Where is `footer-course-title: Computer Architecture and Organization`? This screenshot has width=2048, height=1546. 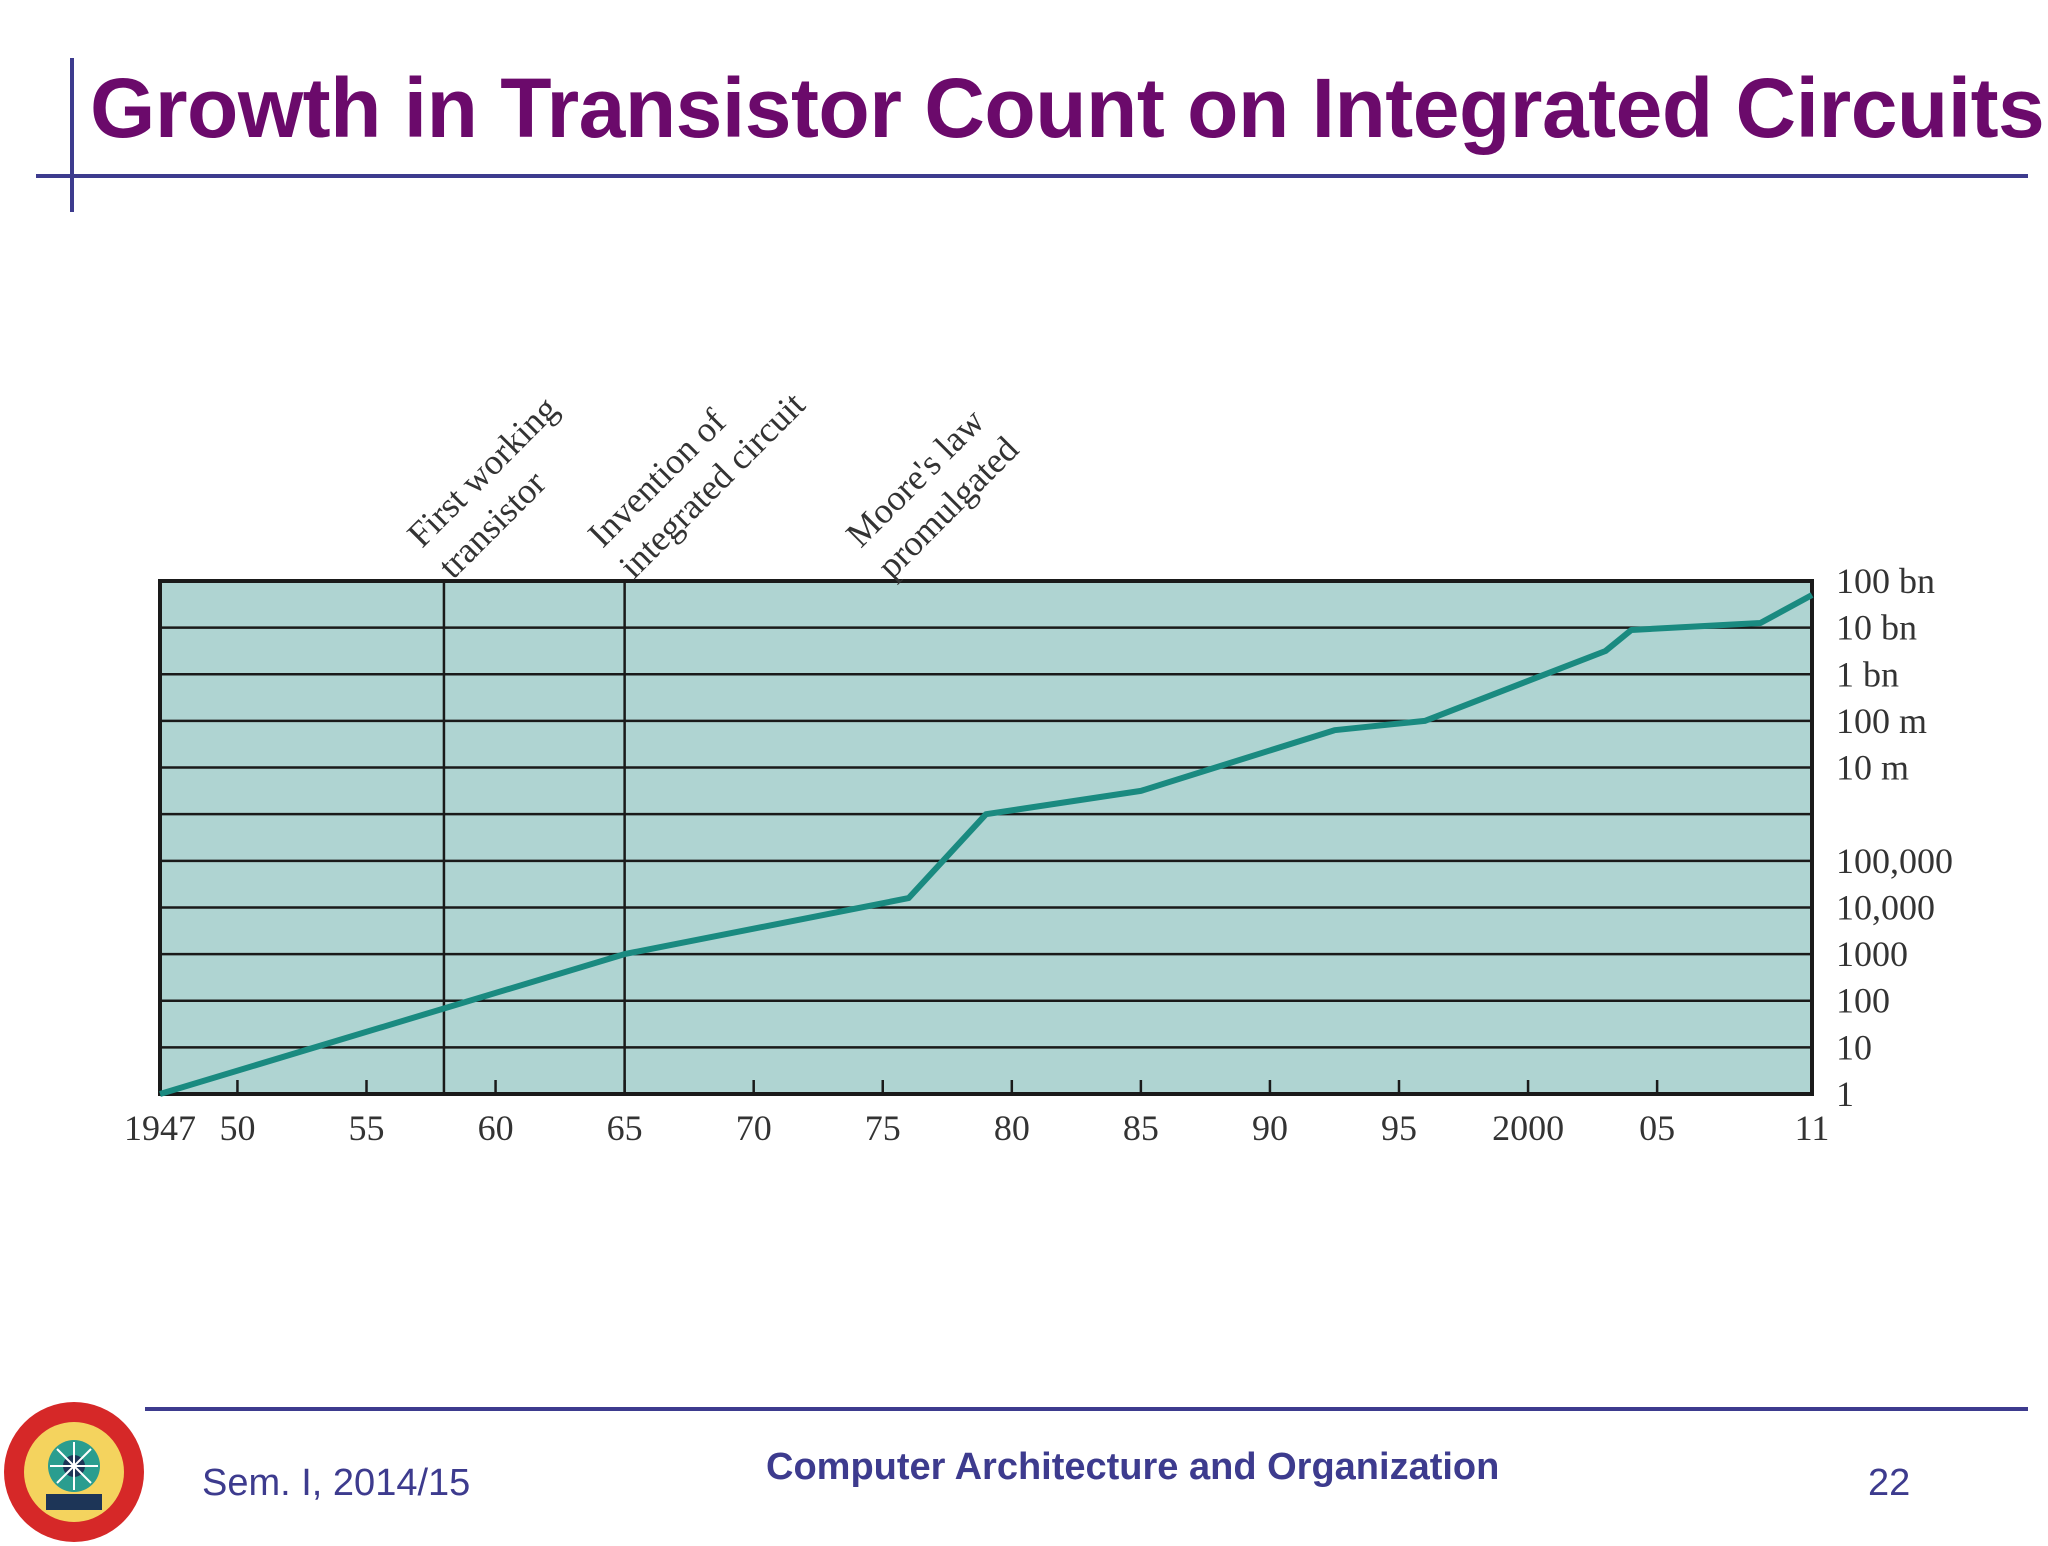 footer-course-title: Computer Architecture and Organization is located at coordinates (1132, 1467).